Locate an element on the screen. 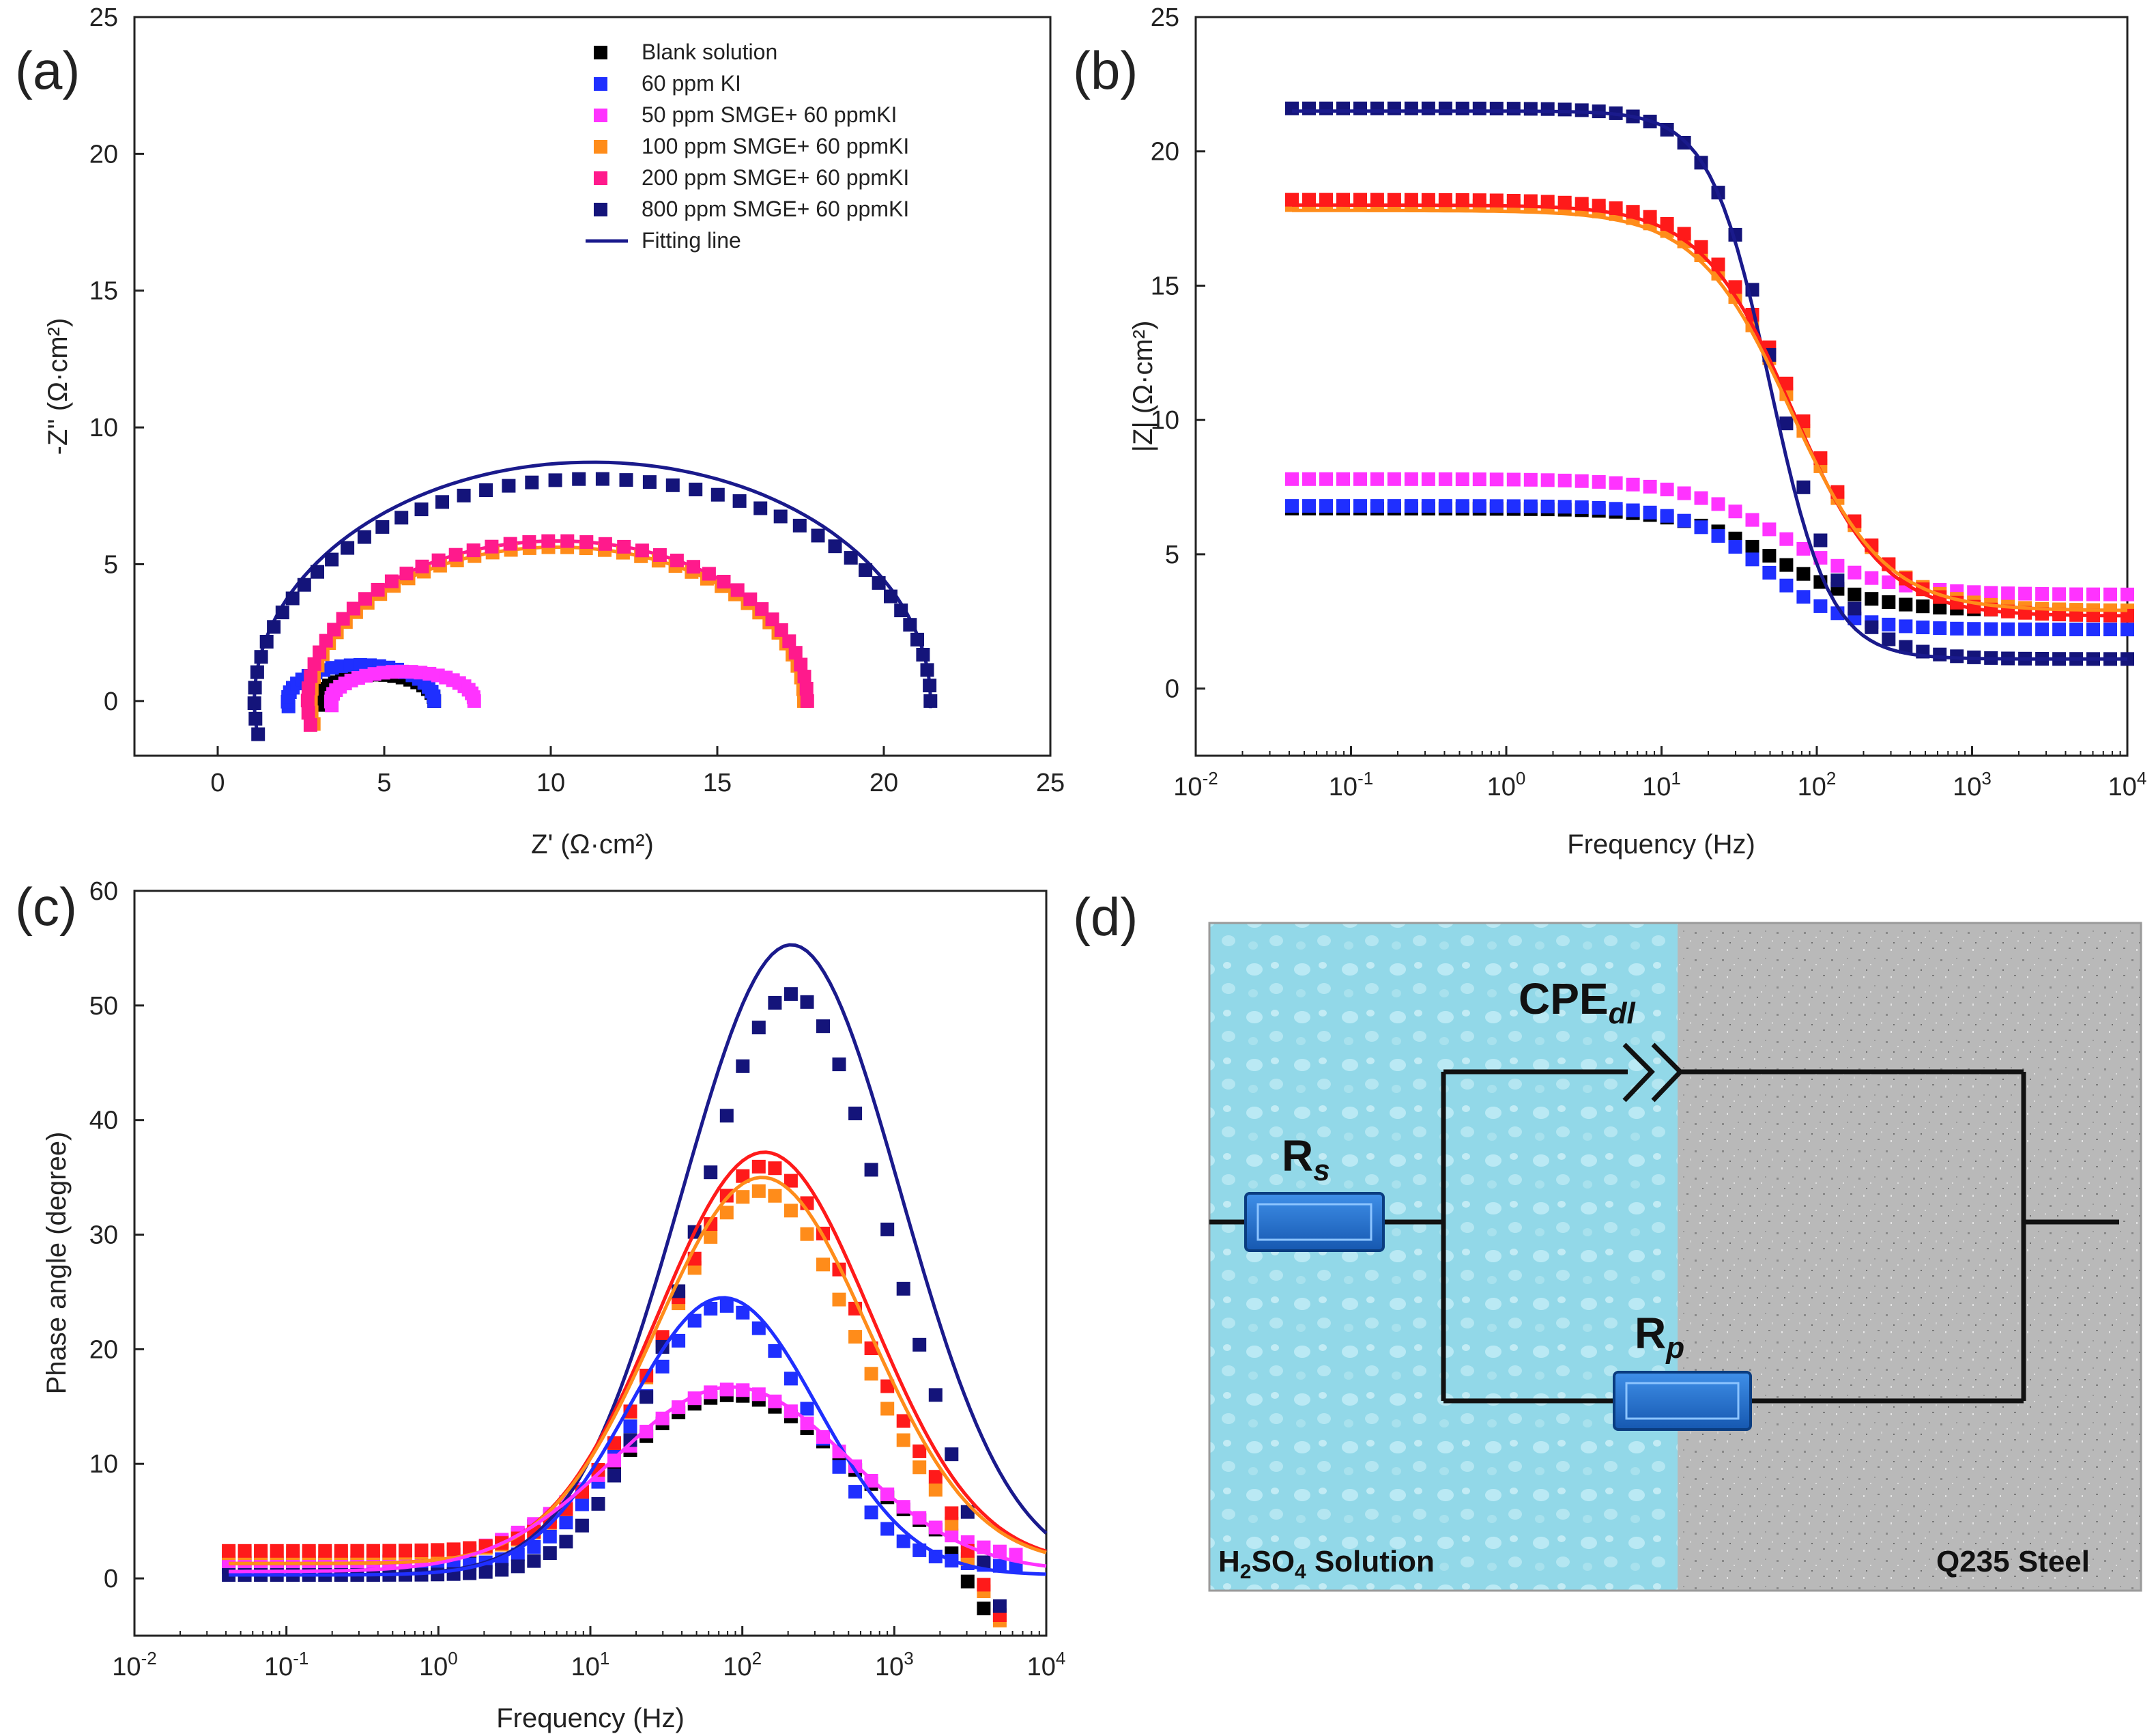 The image size is (2156, 1734). c-xtick-label: 102 is located at coordinates (742, 1664).